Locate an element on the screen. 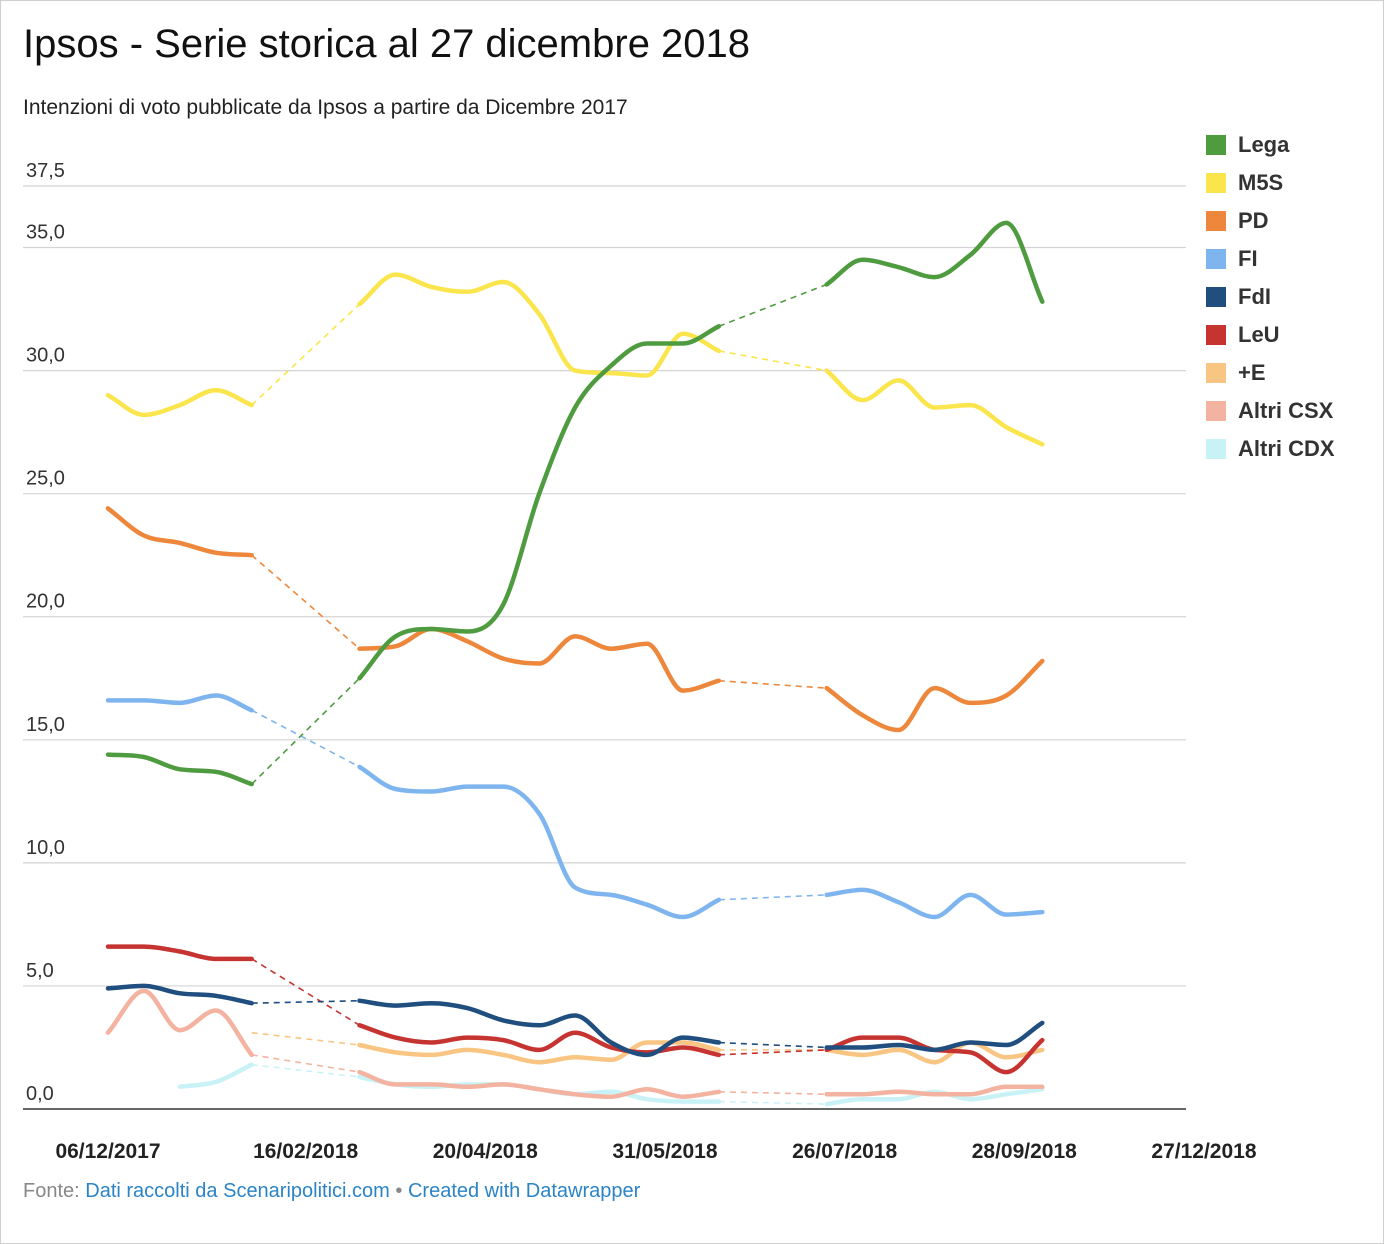 The height and width of the screenshot is (1244, 1384). x-tick-label: 26/07/2018 is located at coordinates (844, 1151).